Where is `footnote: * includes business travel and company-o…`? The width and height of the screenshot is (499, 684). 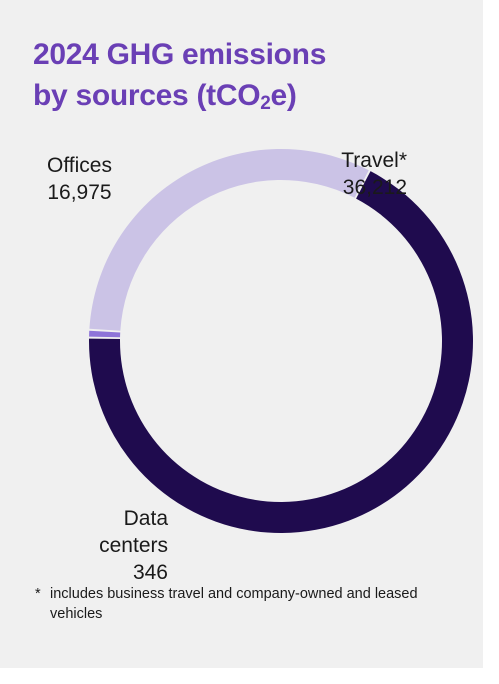 footnote: * includes business travel and company-o… is located at coordinates (250, 604).